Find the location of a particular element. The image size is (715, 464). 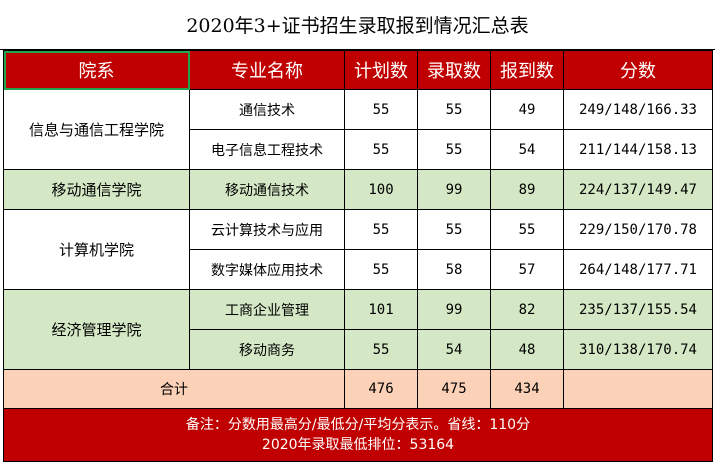

score-cell: 264/148/177.71 is located at coordinates (638, 269).